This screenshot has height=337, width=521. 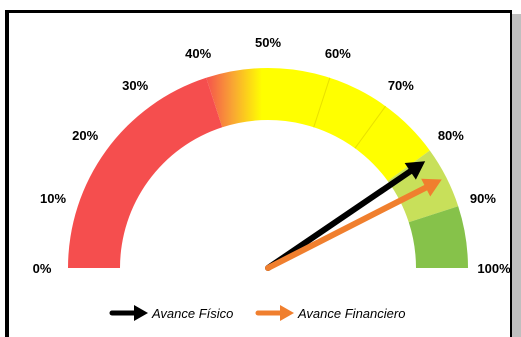 I want to click on tick-label: 10%, so click(x=53, y=198).